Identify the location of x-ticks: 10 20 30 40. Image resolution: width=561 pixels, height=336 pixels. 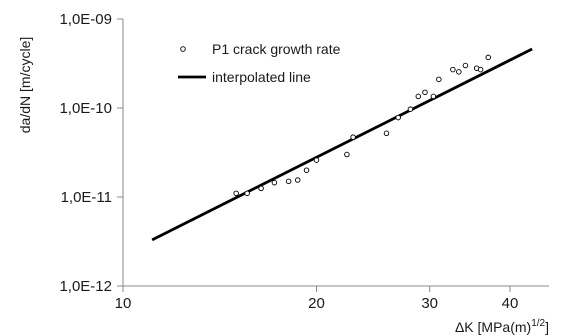
(317, 299).